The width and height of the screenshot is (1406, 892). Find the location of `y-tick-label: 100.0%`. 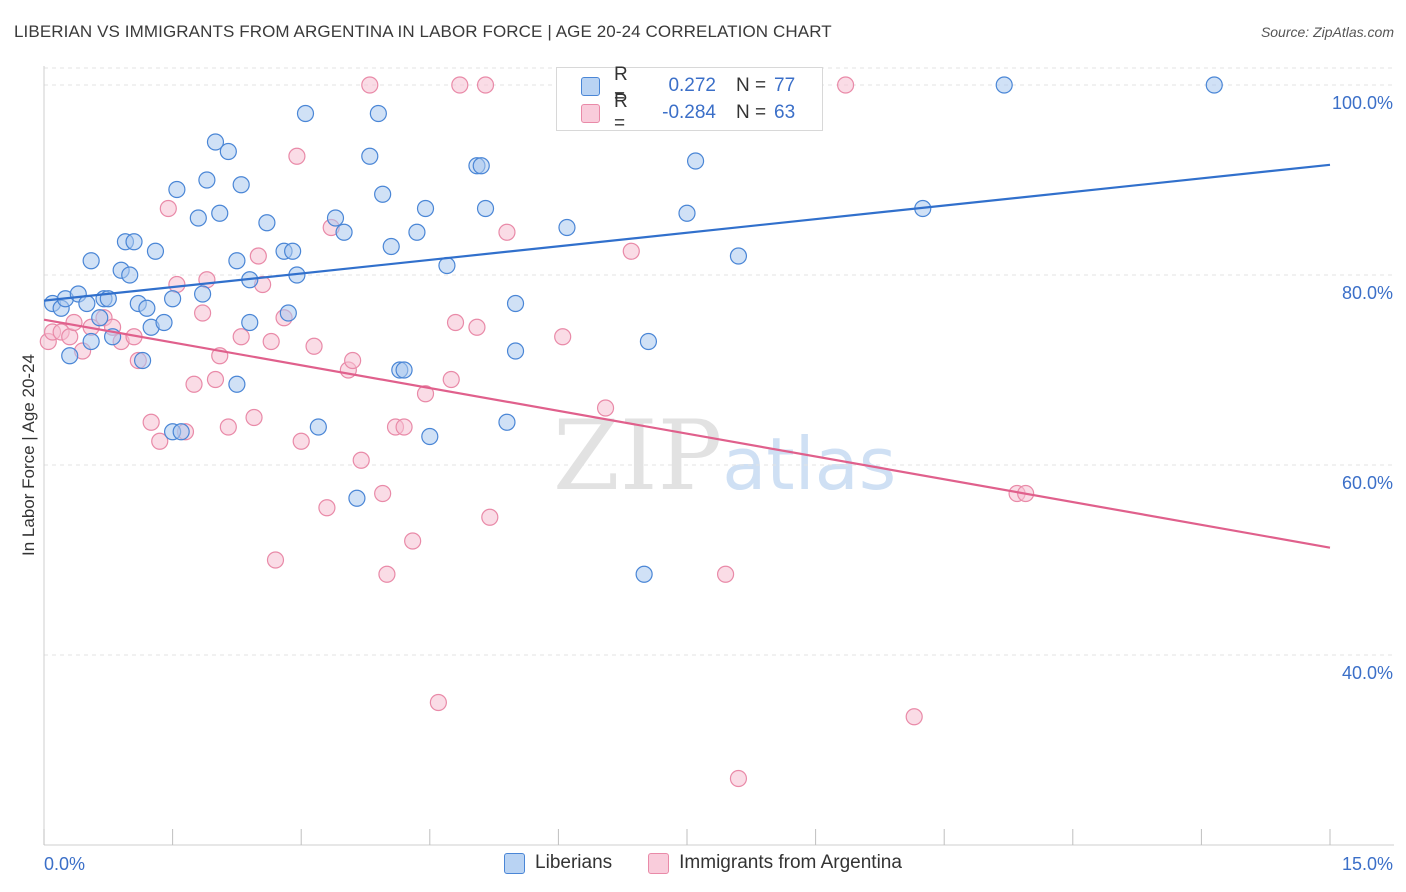

y-tick-label: 100.0% is located at coordinates (1362, 103).